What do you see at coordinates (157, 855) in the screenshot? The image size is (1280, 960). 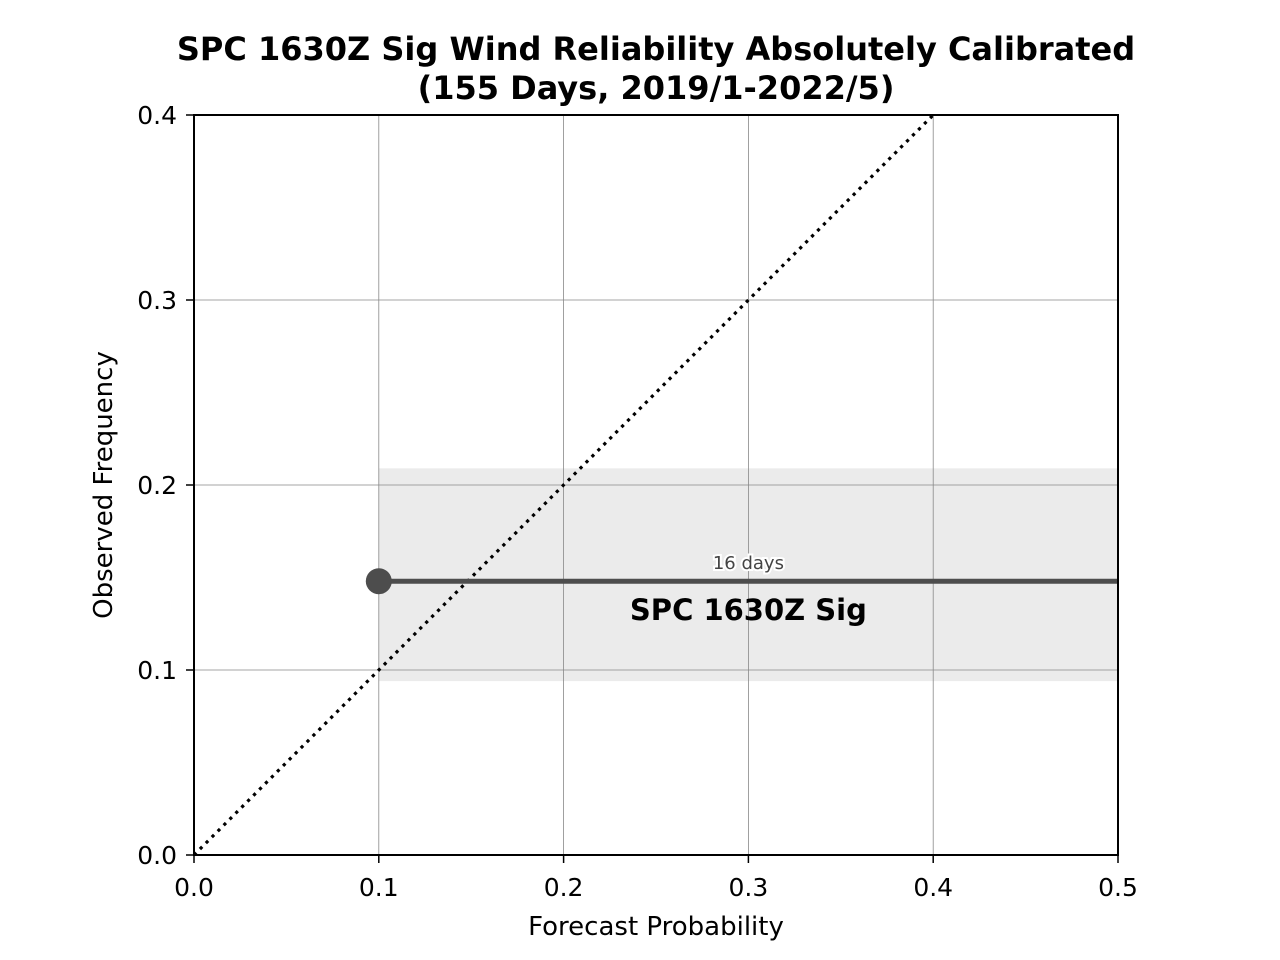 I see `y-tick-label-0: 0.0` at bounding box center [157, 855].